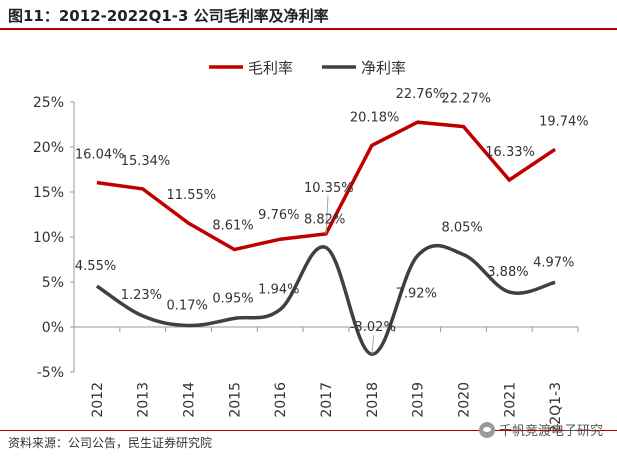 The width and height of the screenshot is (617, 457). Describe the element at coordinates (168, 16) in the screenshot. I see `chart-title: 图11：2012-2022Q1-3 公司毛利率及净利率` at that location.